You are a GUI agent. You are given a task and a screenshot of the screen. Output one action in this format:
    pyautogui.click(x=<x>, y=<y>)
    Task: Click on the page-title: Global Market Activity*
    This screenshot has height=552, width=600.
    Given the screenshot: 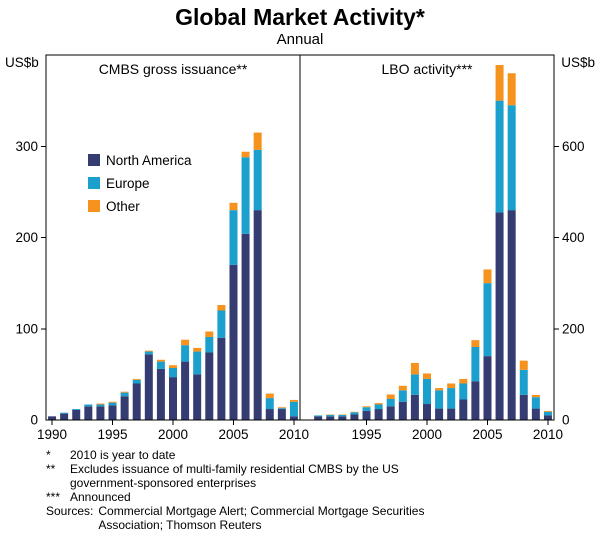 What is the action you would take?
    pyautogui.click(x=300, y=17)
    